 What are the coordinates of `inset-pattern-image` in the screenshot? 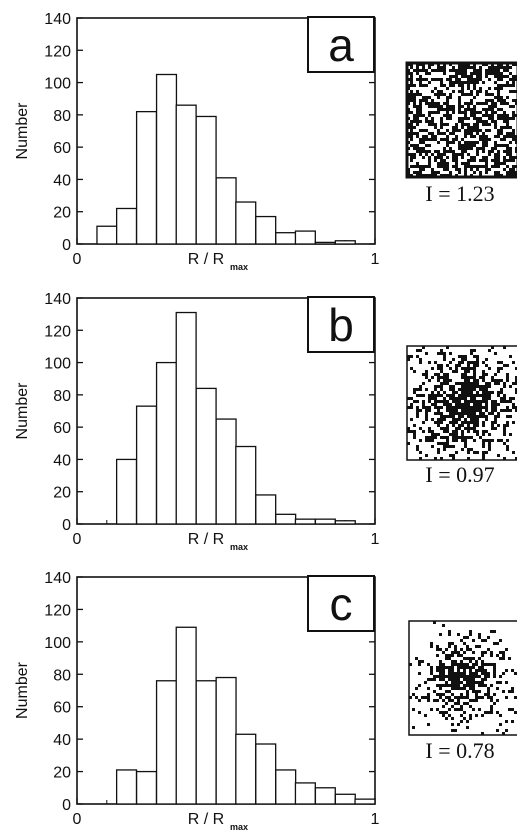 It's located at (461, 403).